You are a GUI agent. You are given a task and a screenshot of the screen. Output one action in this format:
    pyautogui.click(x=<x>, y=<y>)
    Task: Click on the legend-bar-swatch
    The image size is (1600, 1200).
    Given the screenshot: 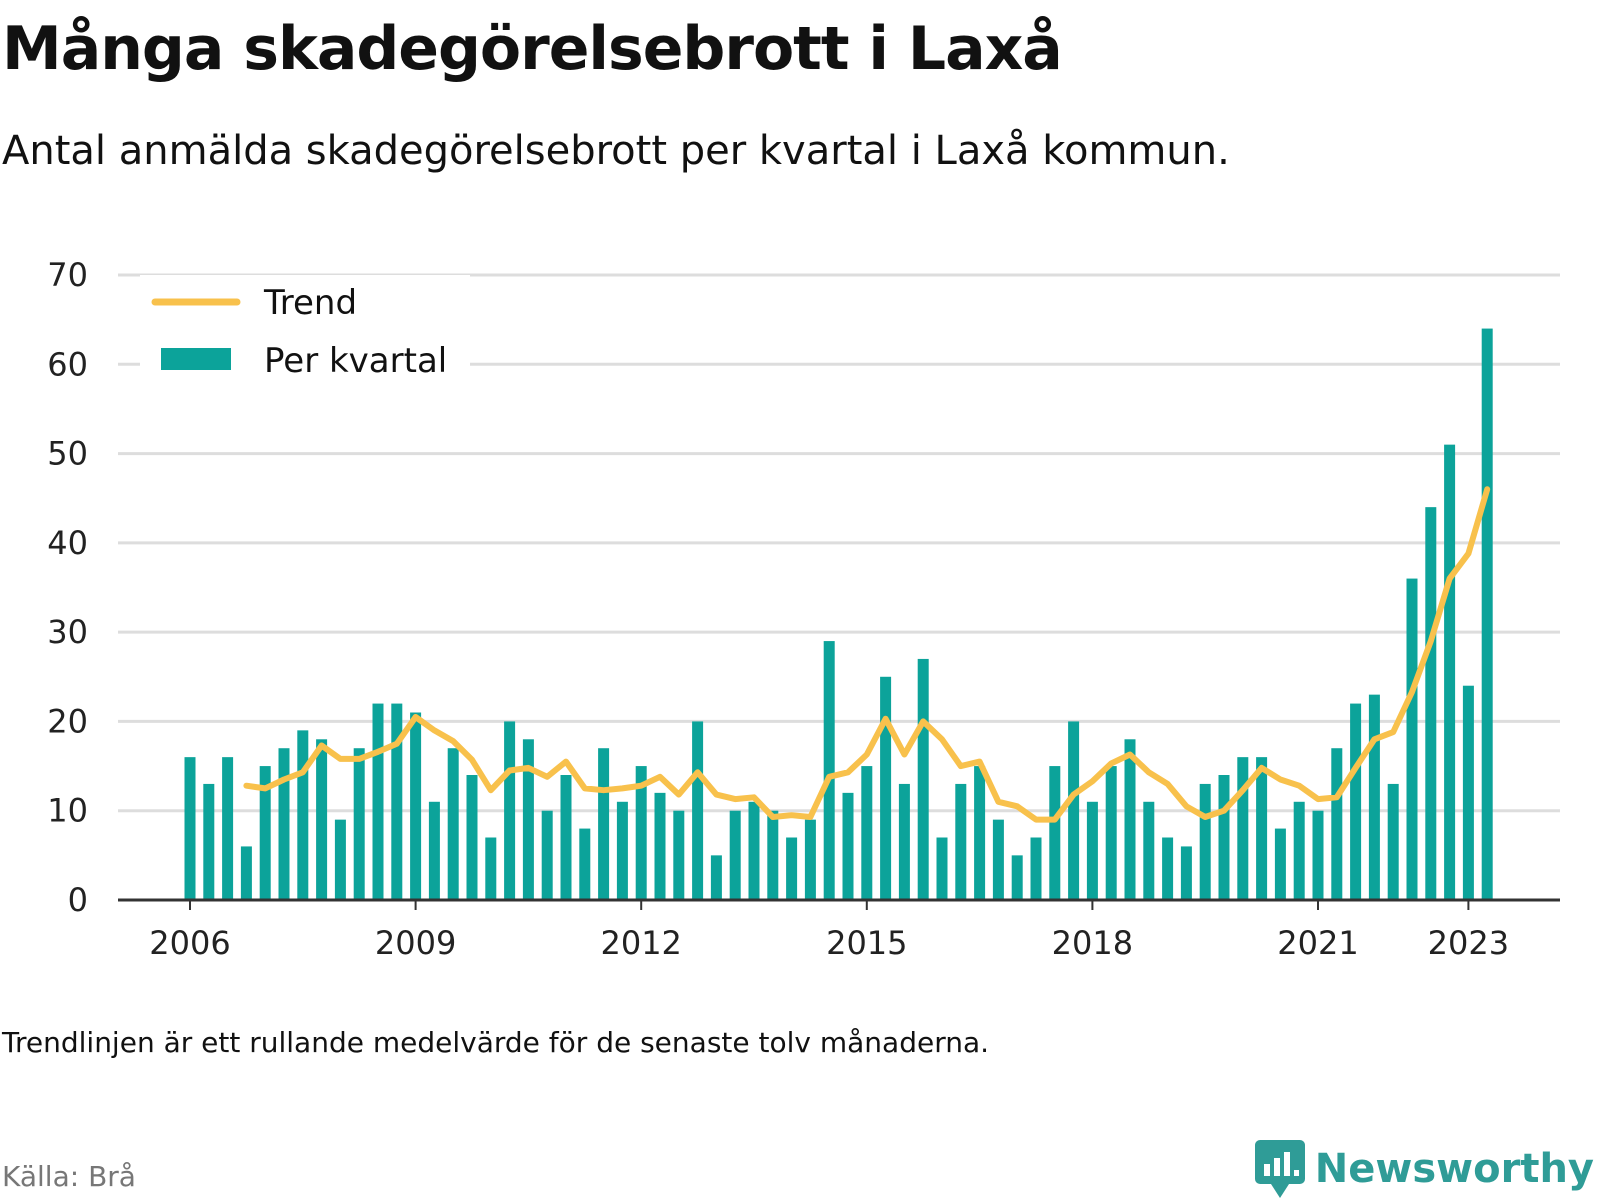 What is the action you would take?
    pyautogui.click(x=196, y=359)
    